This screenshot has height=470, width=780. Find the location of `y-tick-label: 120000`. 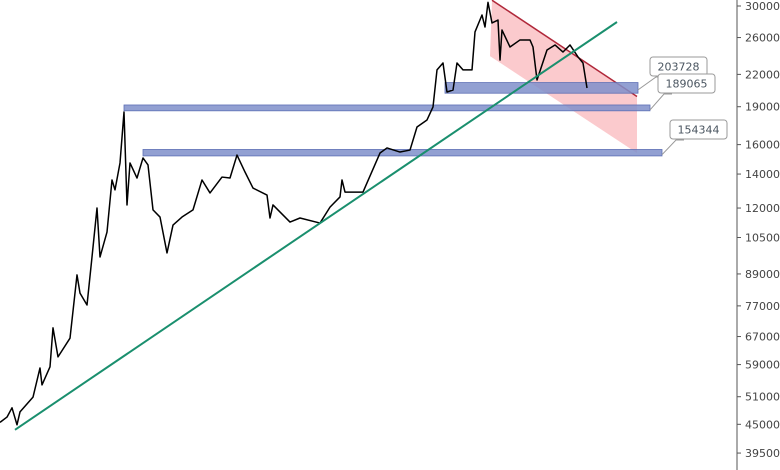

y-tick-label: 120000 is located at coordinates (762, 208).